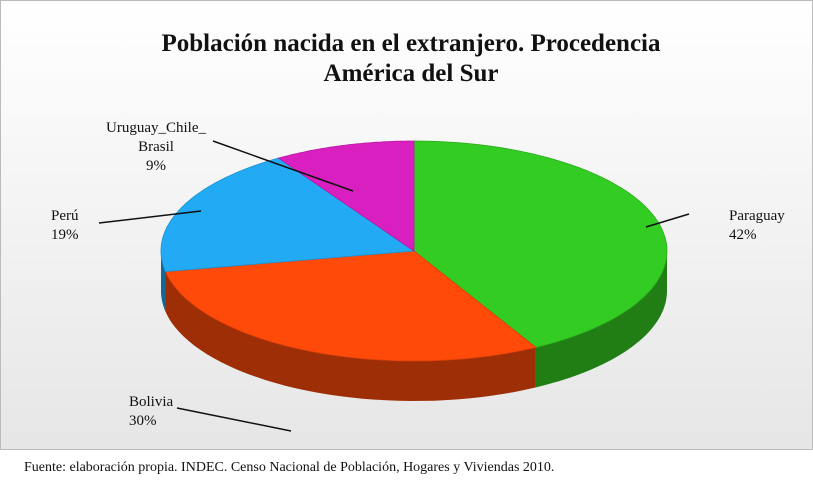 The width and height of the screenshot is (813, 482). What do you see at coordinates (757, 226) in the screenshot?
I see `data-label: Paraguay 42%` at bounding box center [757, 226].